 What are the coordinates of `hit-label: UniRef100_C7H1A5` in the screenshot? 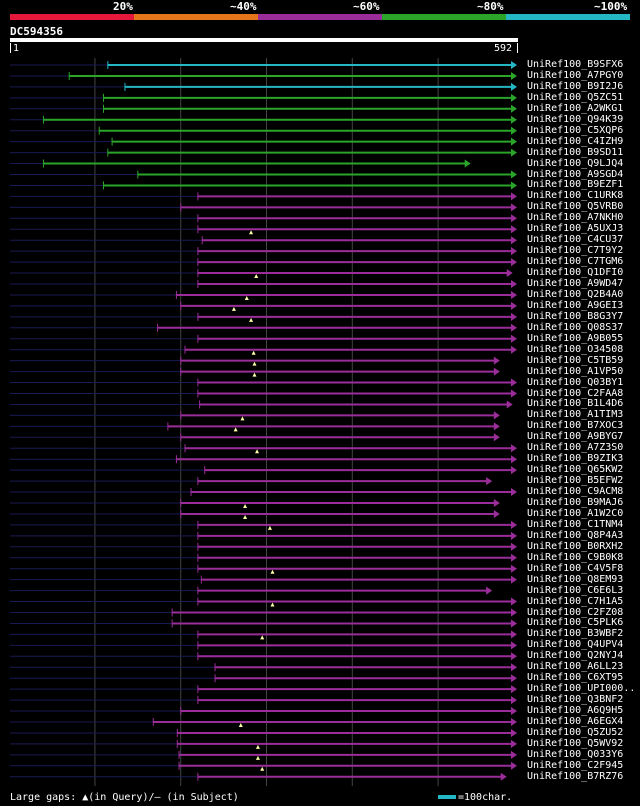 It's located at (575, 601).